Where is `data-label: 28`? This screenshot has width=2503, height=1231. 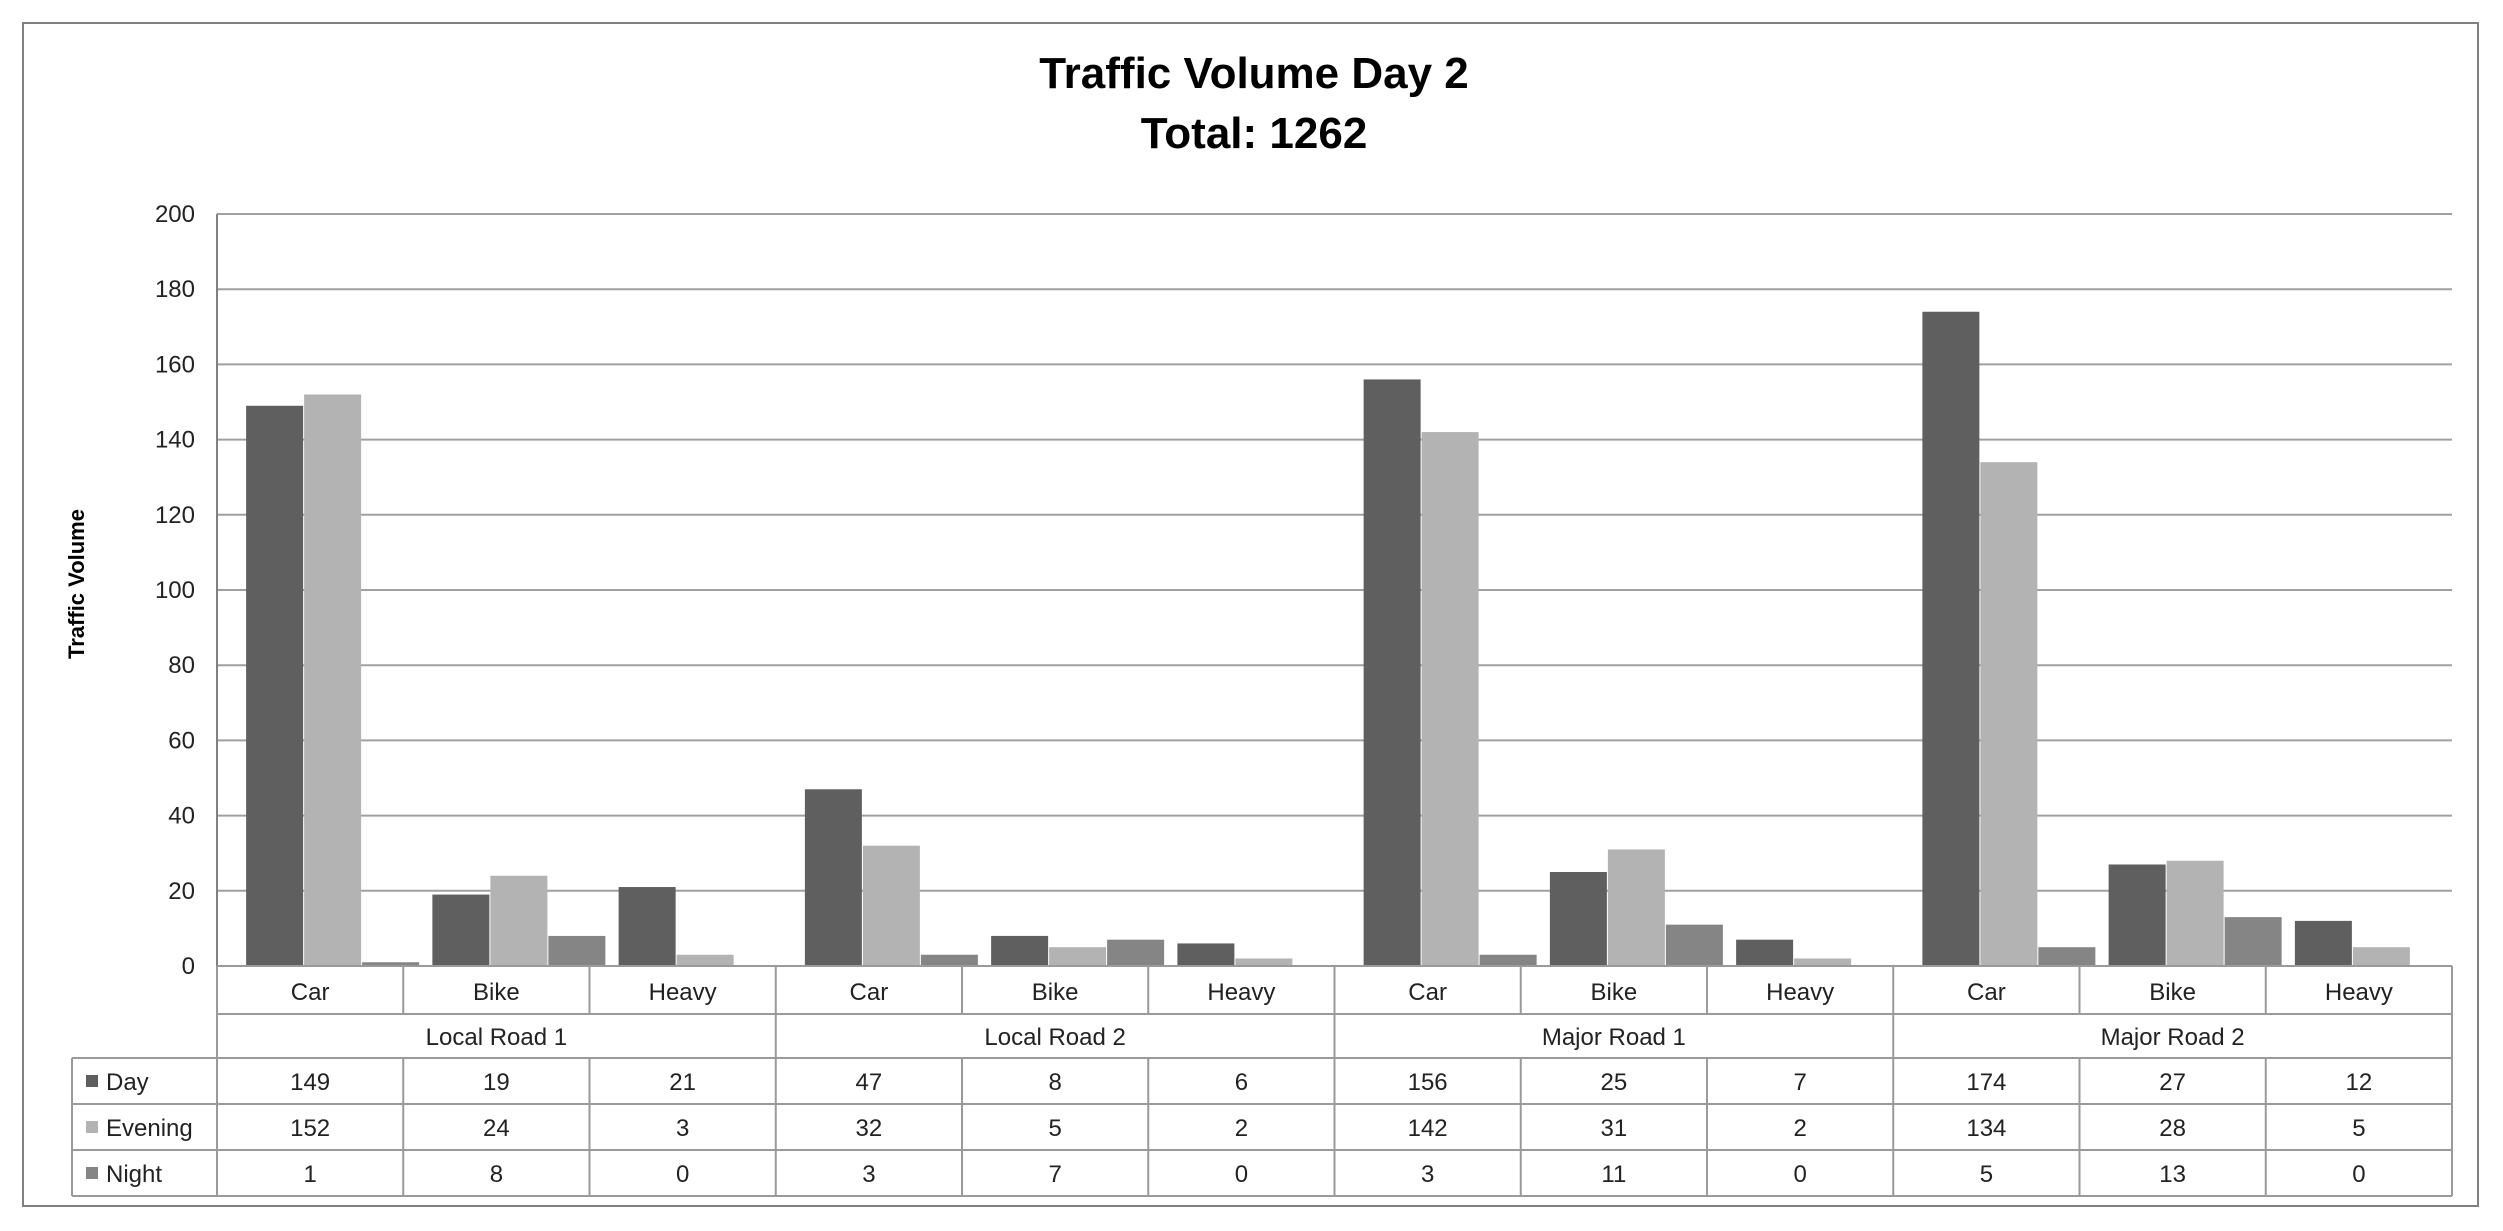 data-label: 28 is located at coordinates (2172, 1128).